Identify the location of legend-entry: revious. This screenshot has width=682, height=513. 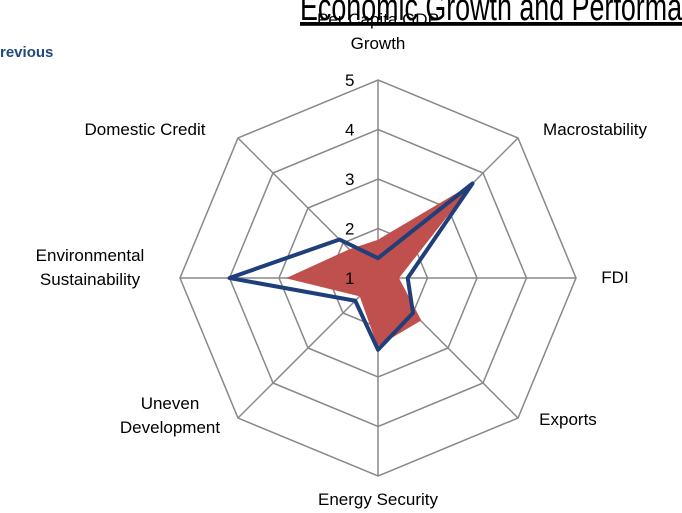
(27, 52).